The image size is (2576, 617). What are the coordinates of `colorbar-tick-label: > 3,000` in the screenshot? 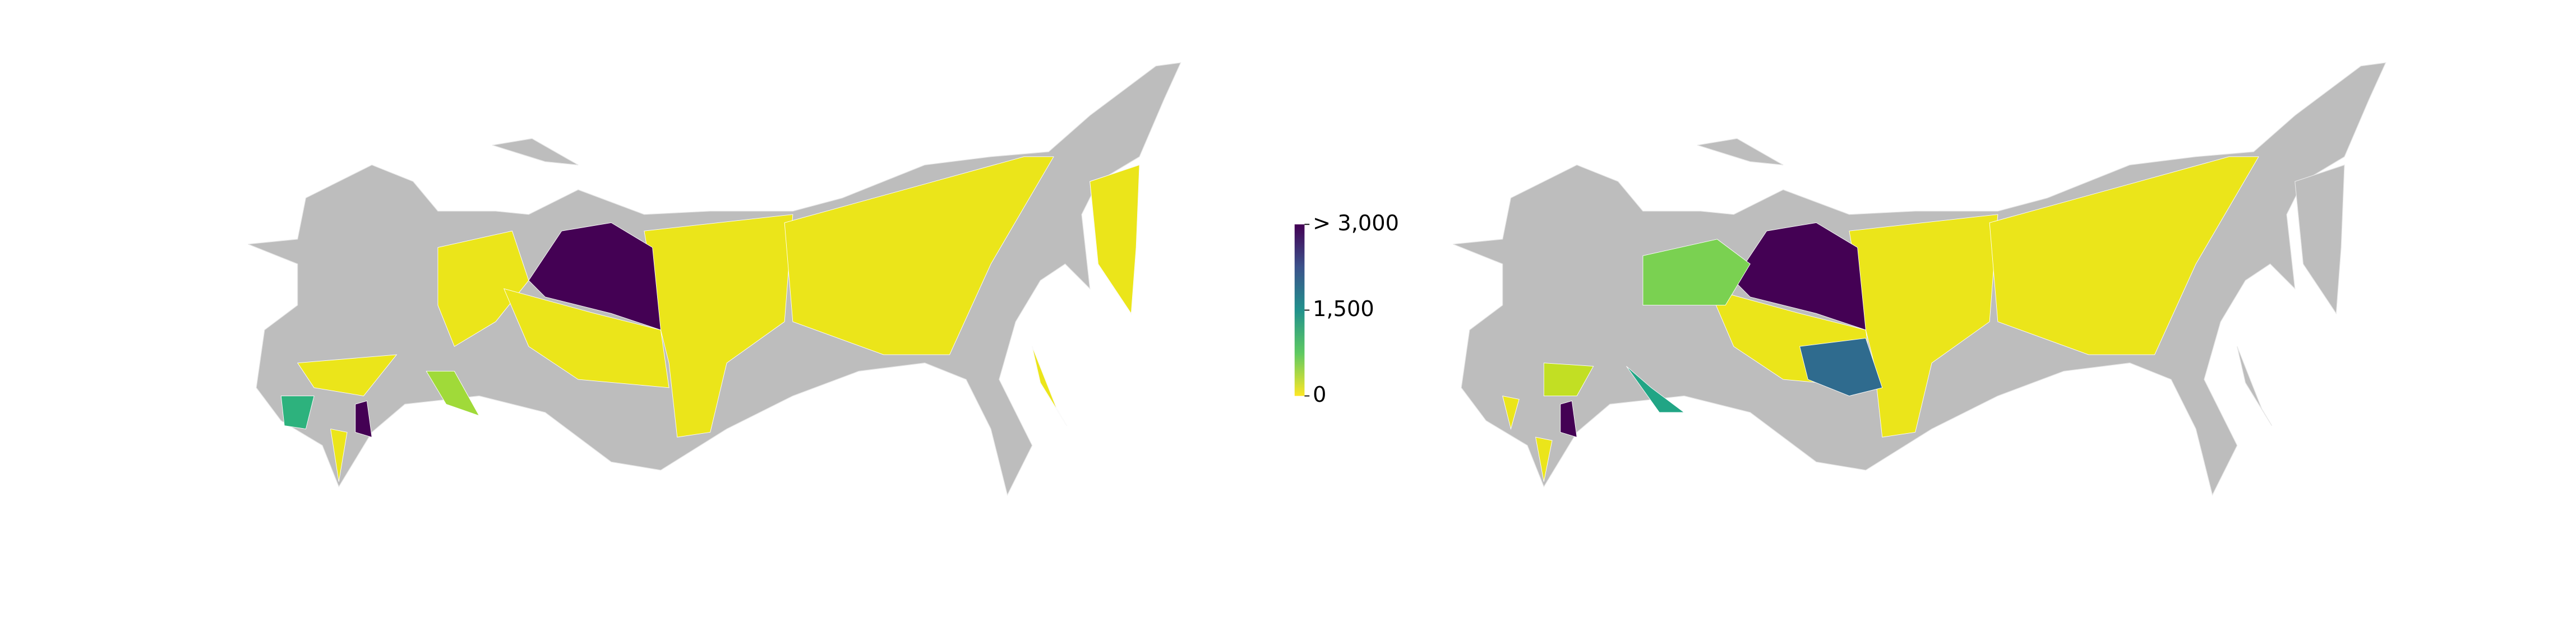 It's located at (1356, 223).